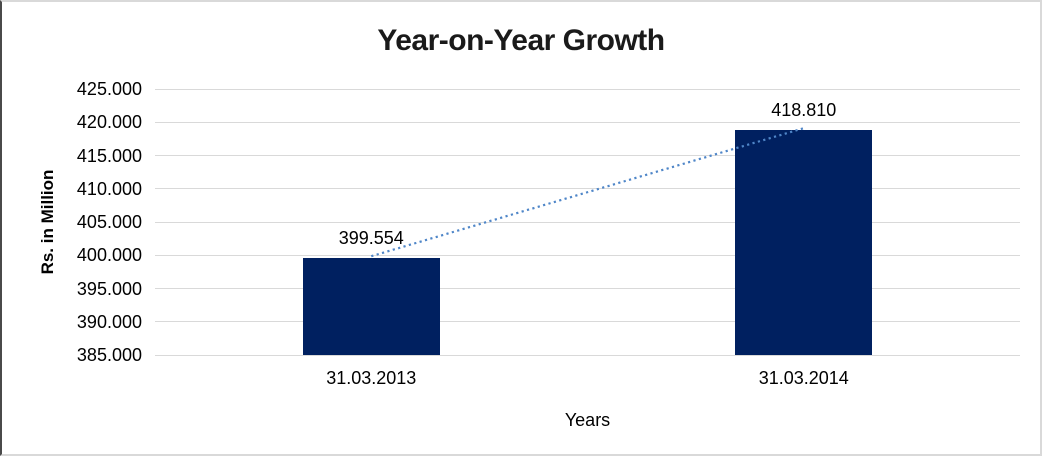  I want to click on y-axis-tick-label: 425.000, so click(109, 89).